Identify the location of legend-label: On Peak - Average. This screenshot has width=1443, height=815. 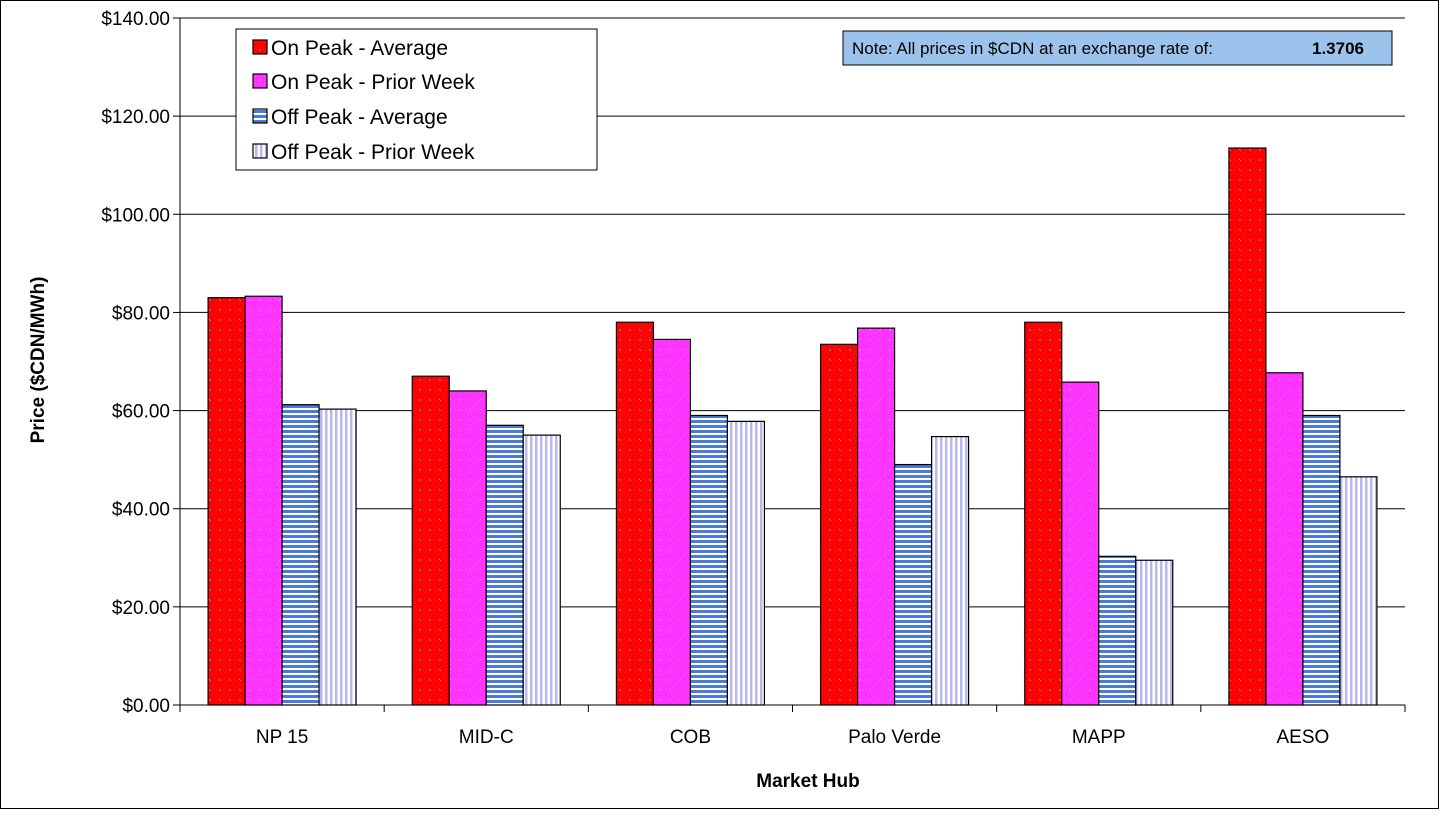
(359, 48).